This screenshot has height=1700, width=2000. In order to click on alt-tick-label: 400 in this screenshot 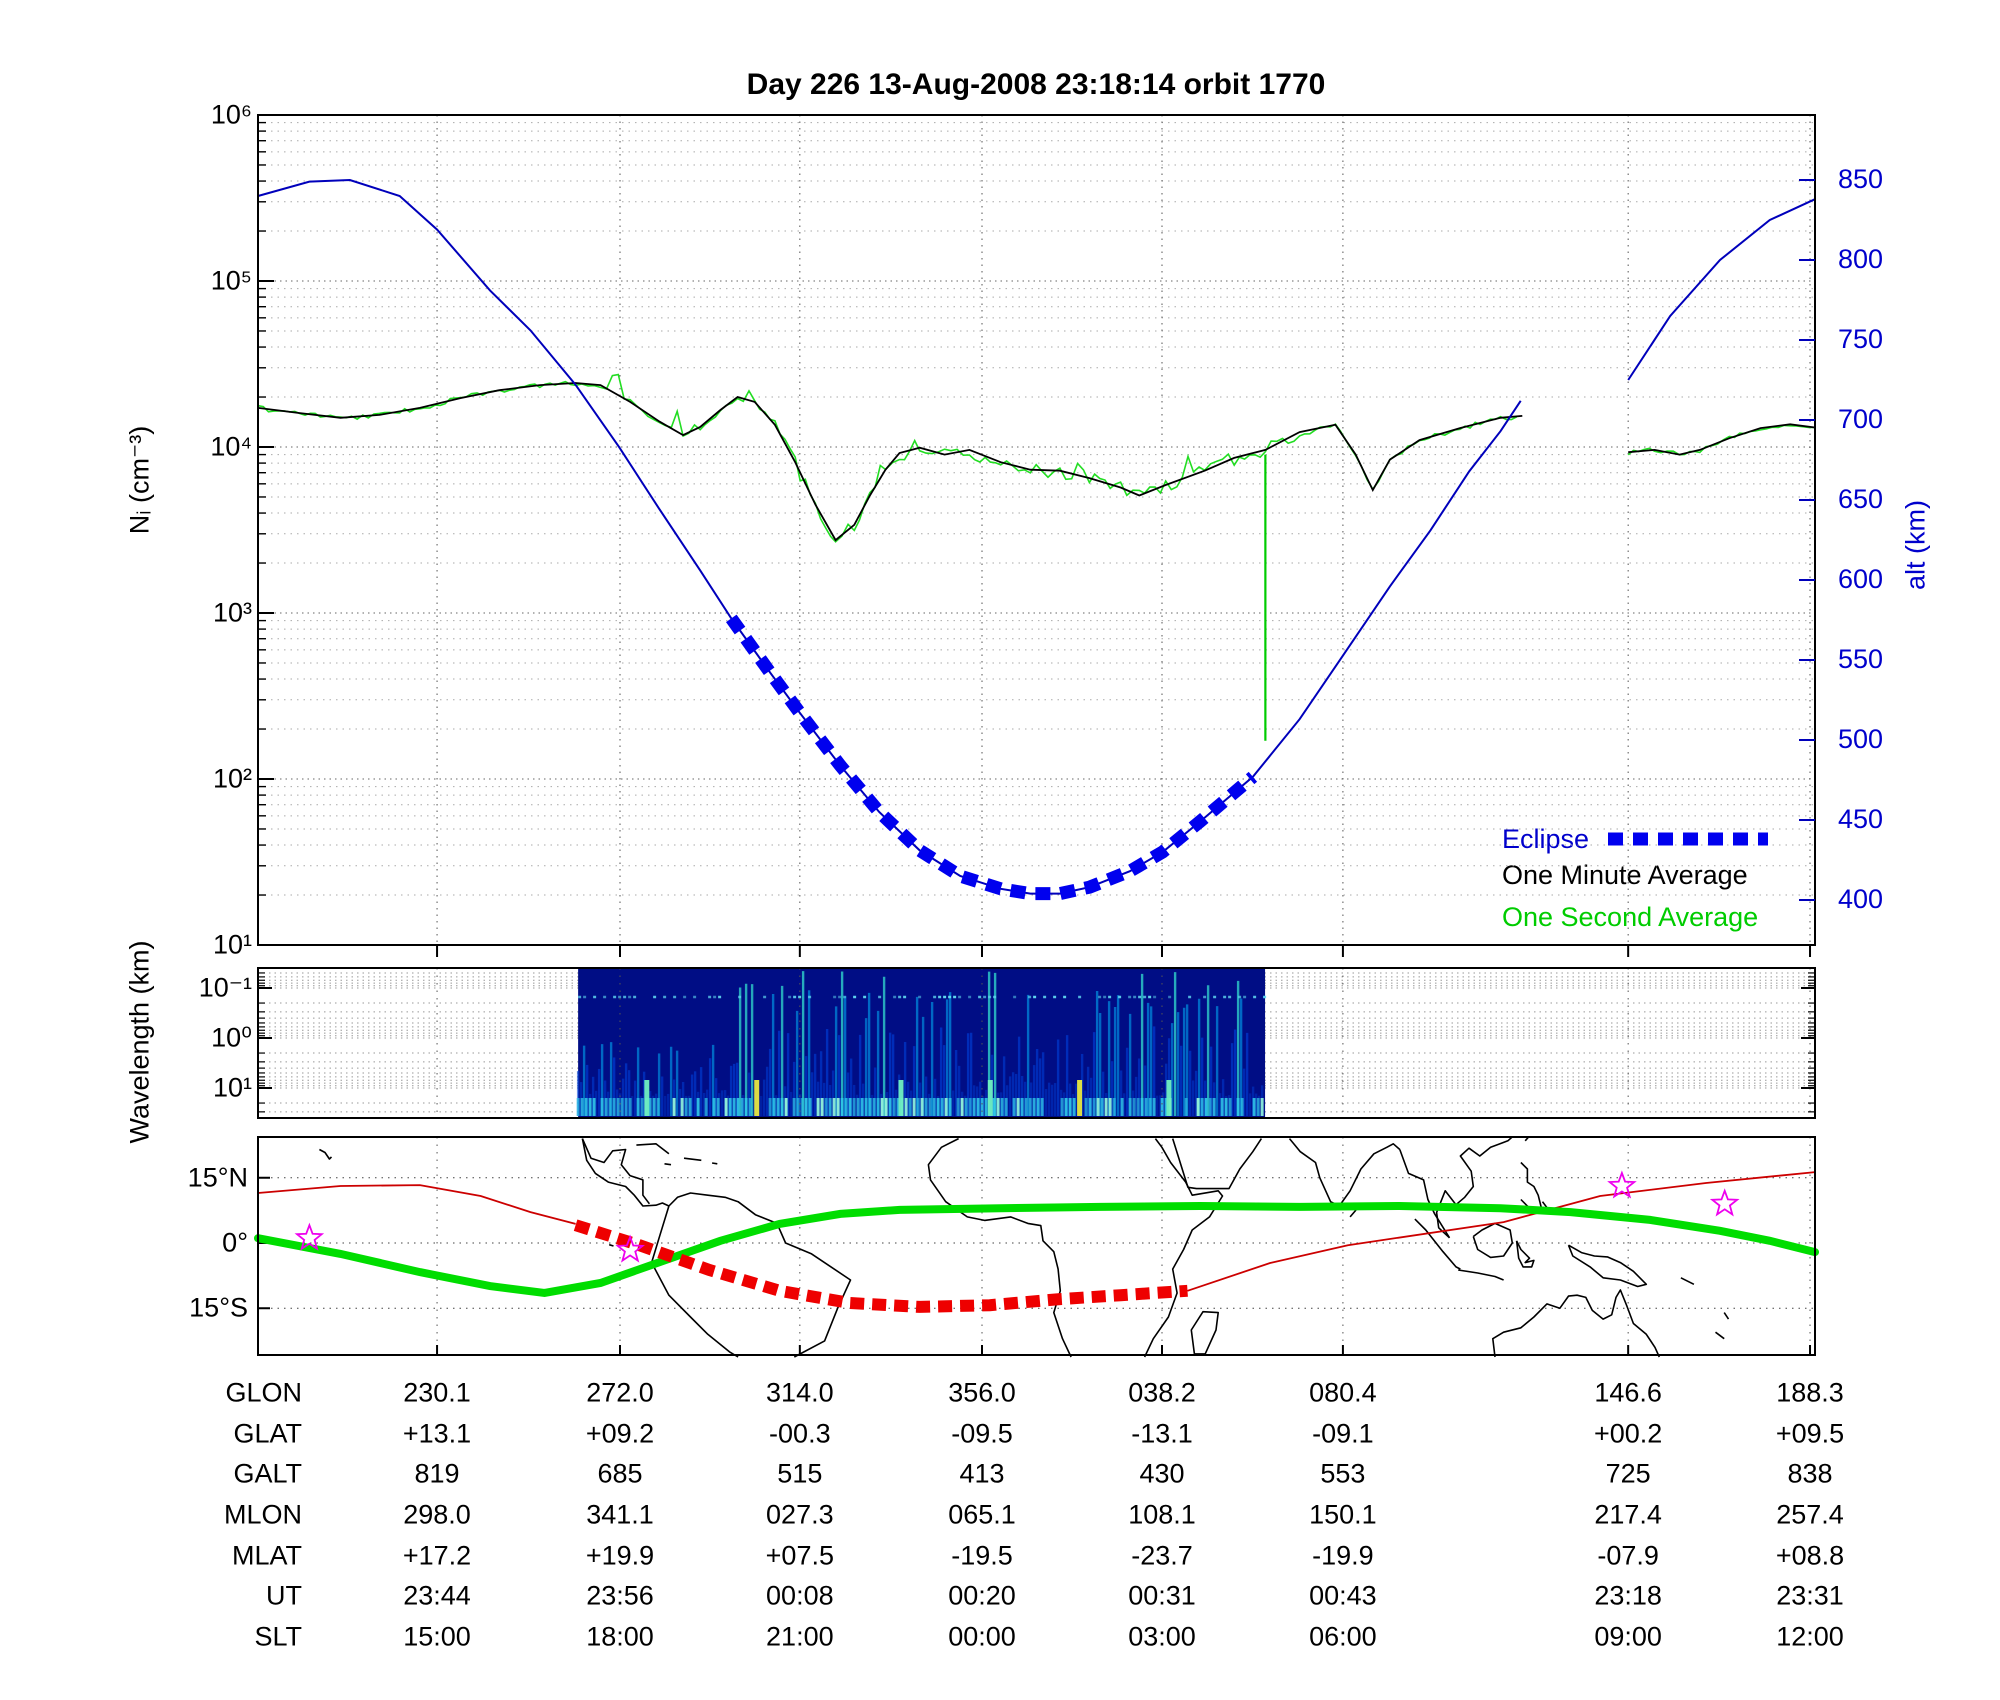, I will do `click(1861, 899)`.